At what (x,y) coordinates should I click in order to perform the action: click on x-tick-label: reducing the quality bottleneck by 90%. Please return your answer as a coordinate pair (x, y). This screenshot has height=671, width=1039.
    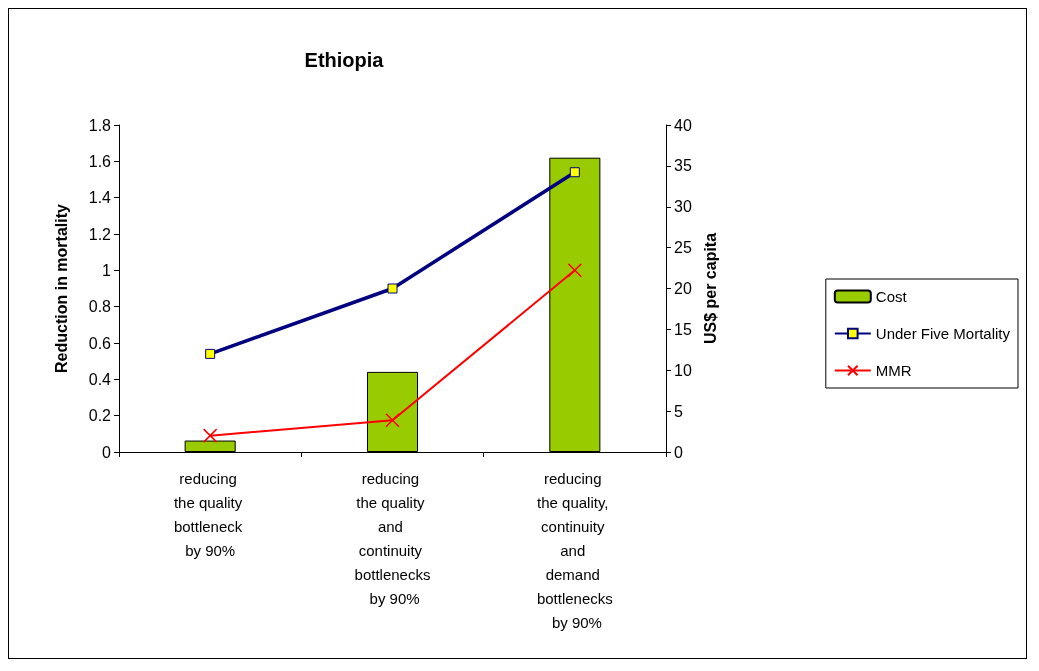
    Looking at the image, I should click on (210, 514).